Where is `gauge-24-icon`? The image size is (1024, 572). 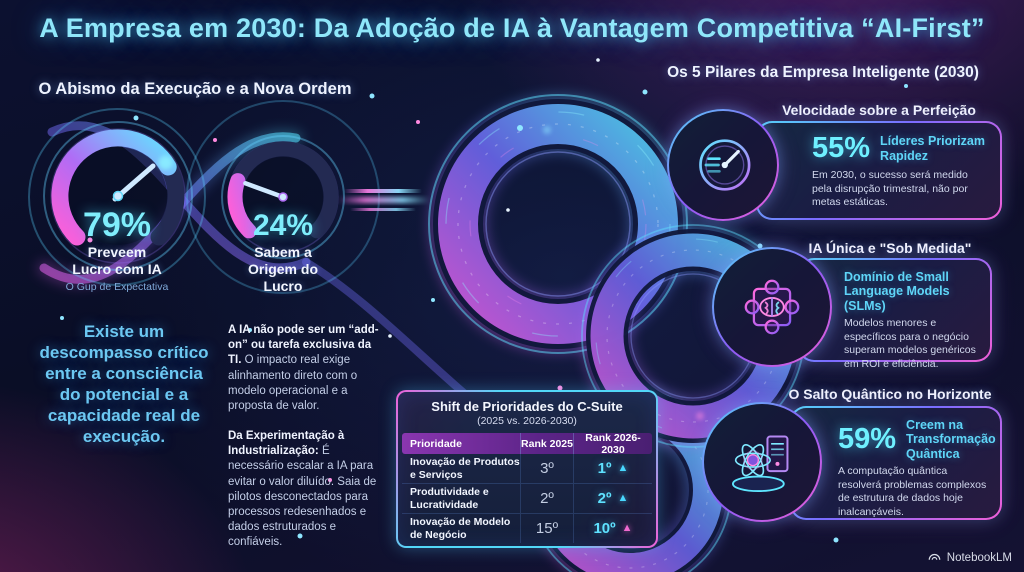 gauge-24-icon is located at coordinates (283, 197).